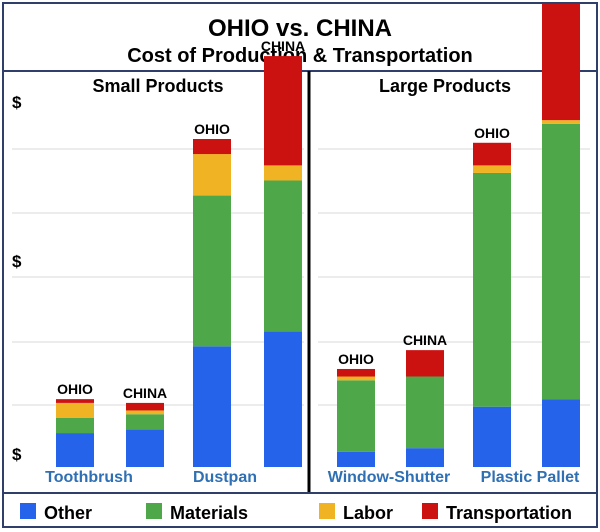 The image size is (600, 532). What do you see at coordinates (509, 513) in the screenshot?
I see `legend-label-transportation: Transportation` at bounding box center [509, 513].